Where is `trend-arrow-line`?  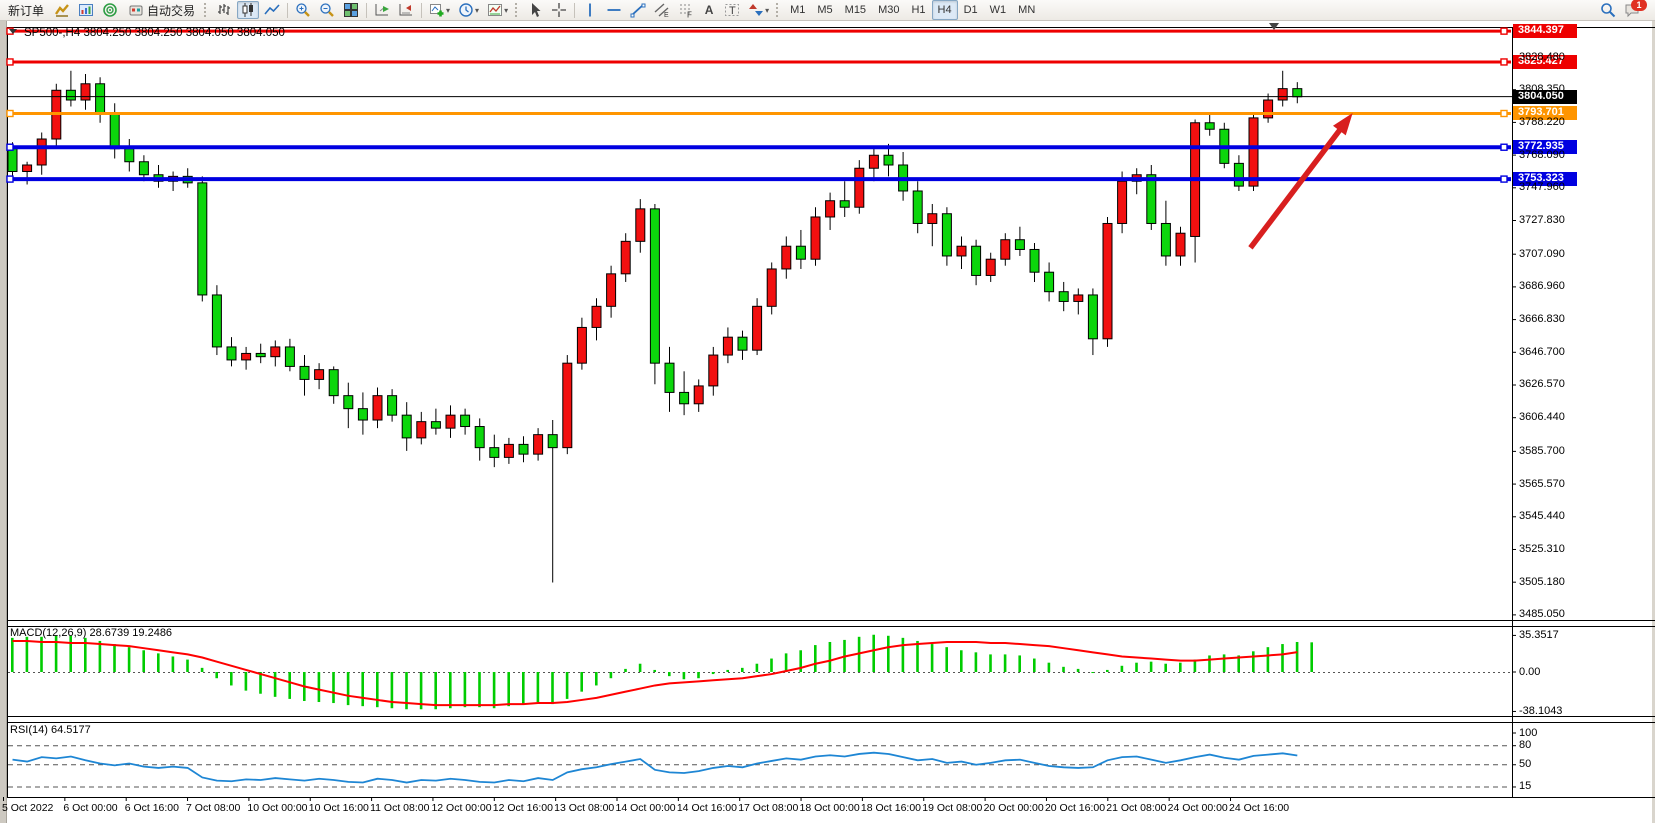 trend-arrow-line is located at coordinates (1296, 187).